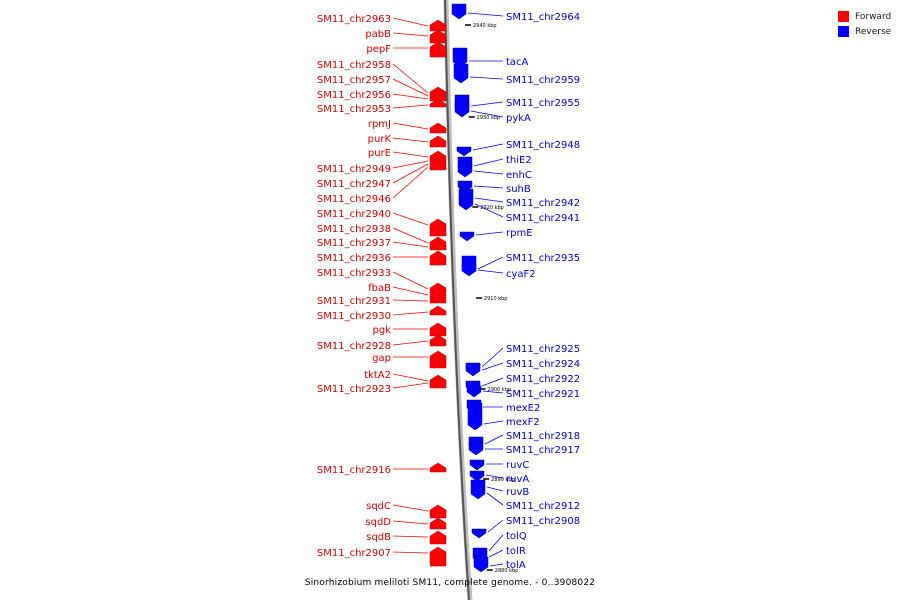  Describe the element at coordinates (519, 160) in the screenshot. I see `reverse-gene-label: thiE2` at that location.